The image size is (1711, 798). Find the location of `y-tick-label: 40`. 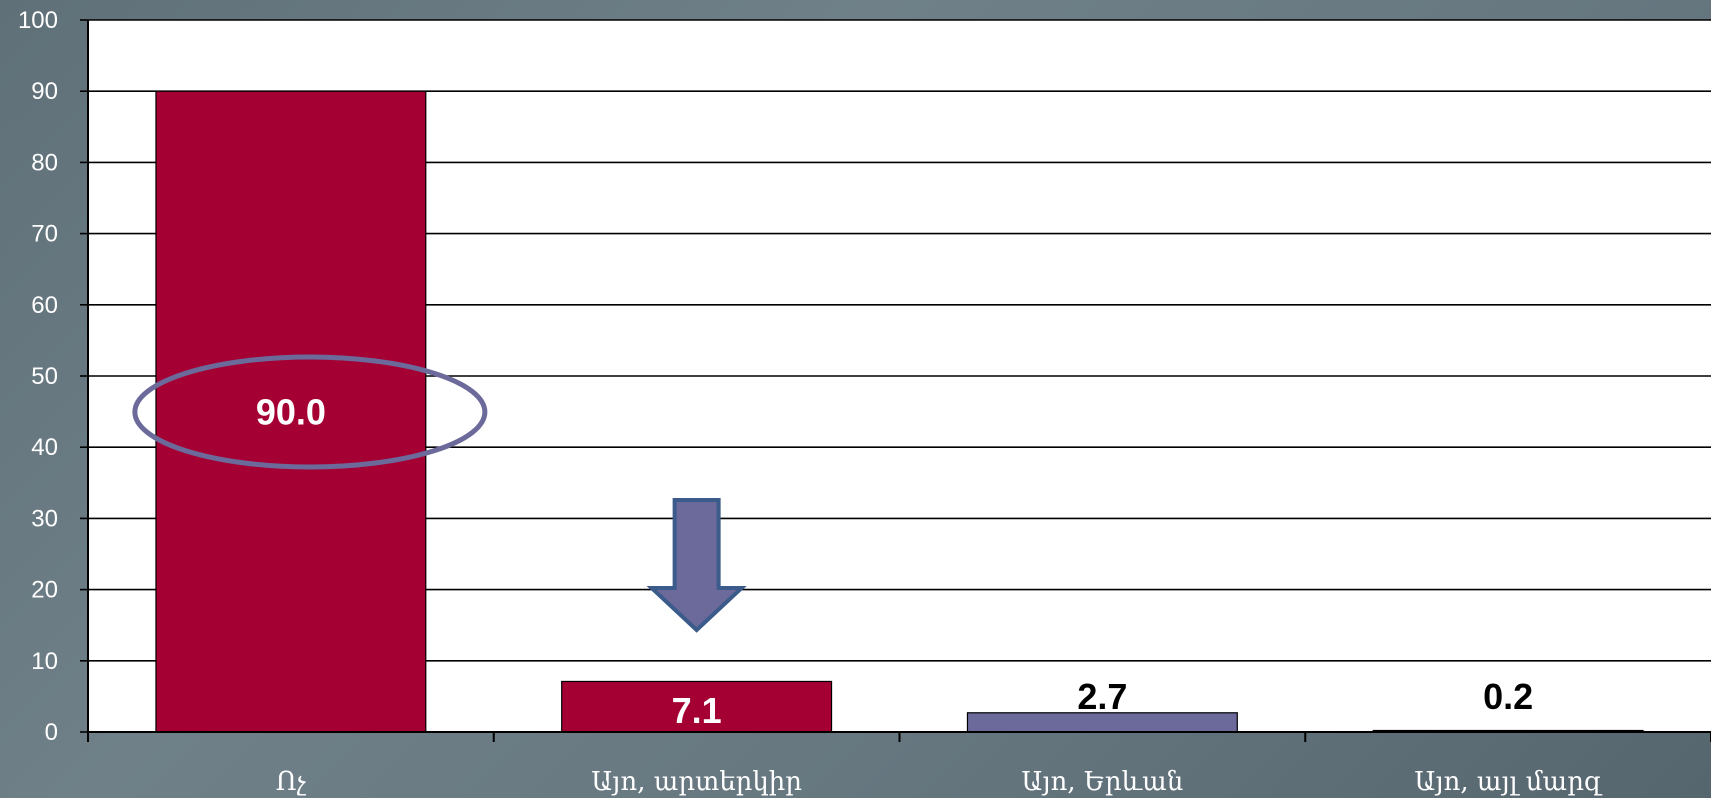

y-tick-label: 40 is located at coordinates (44, 447).